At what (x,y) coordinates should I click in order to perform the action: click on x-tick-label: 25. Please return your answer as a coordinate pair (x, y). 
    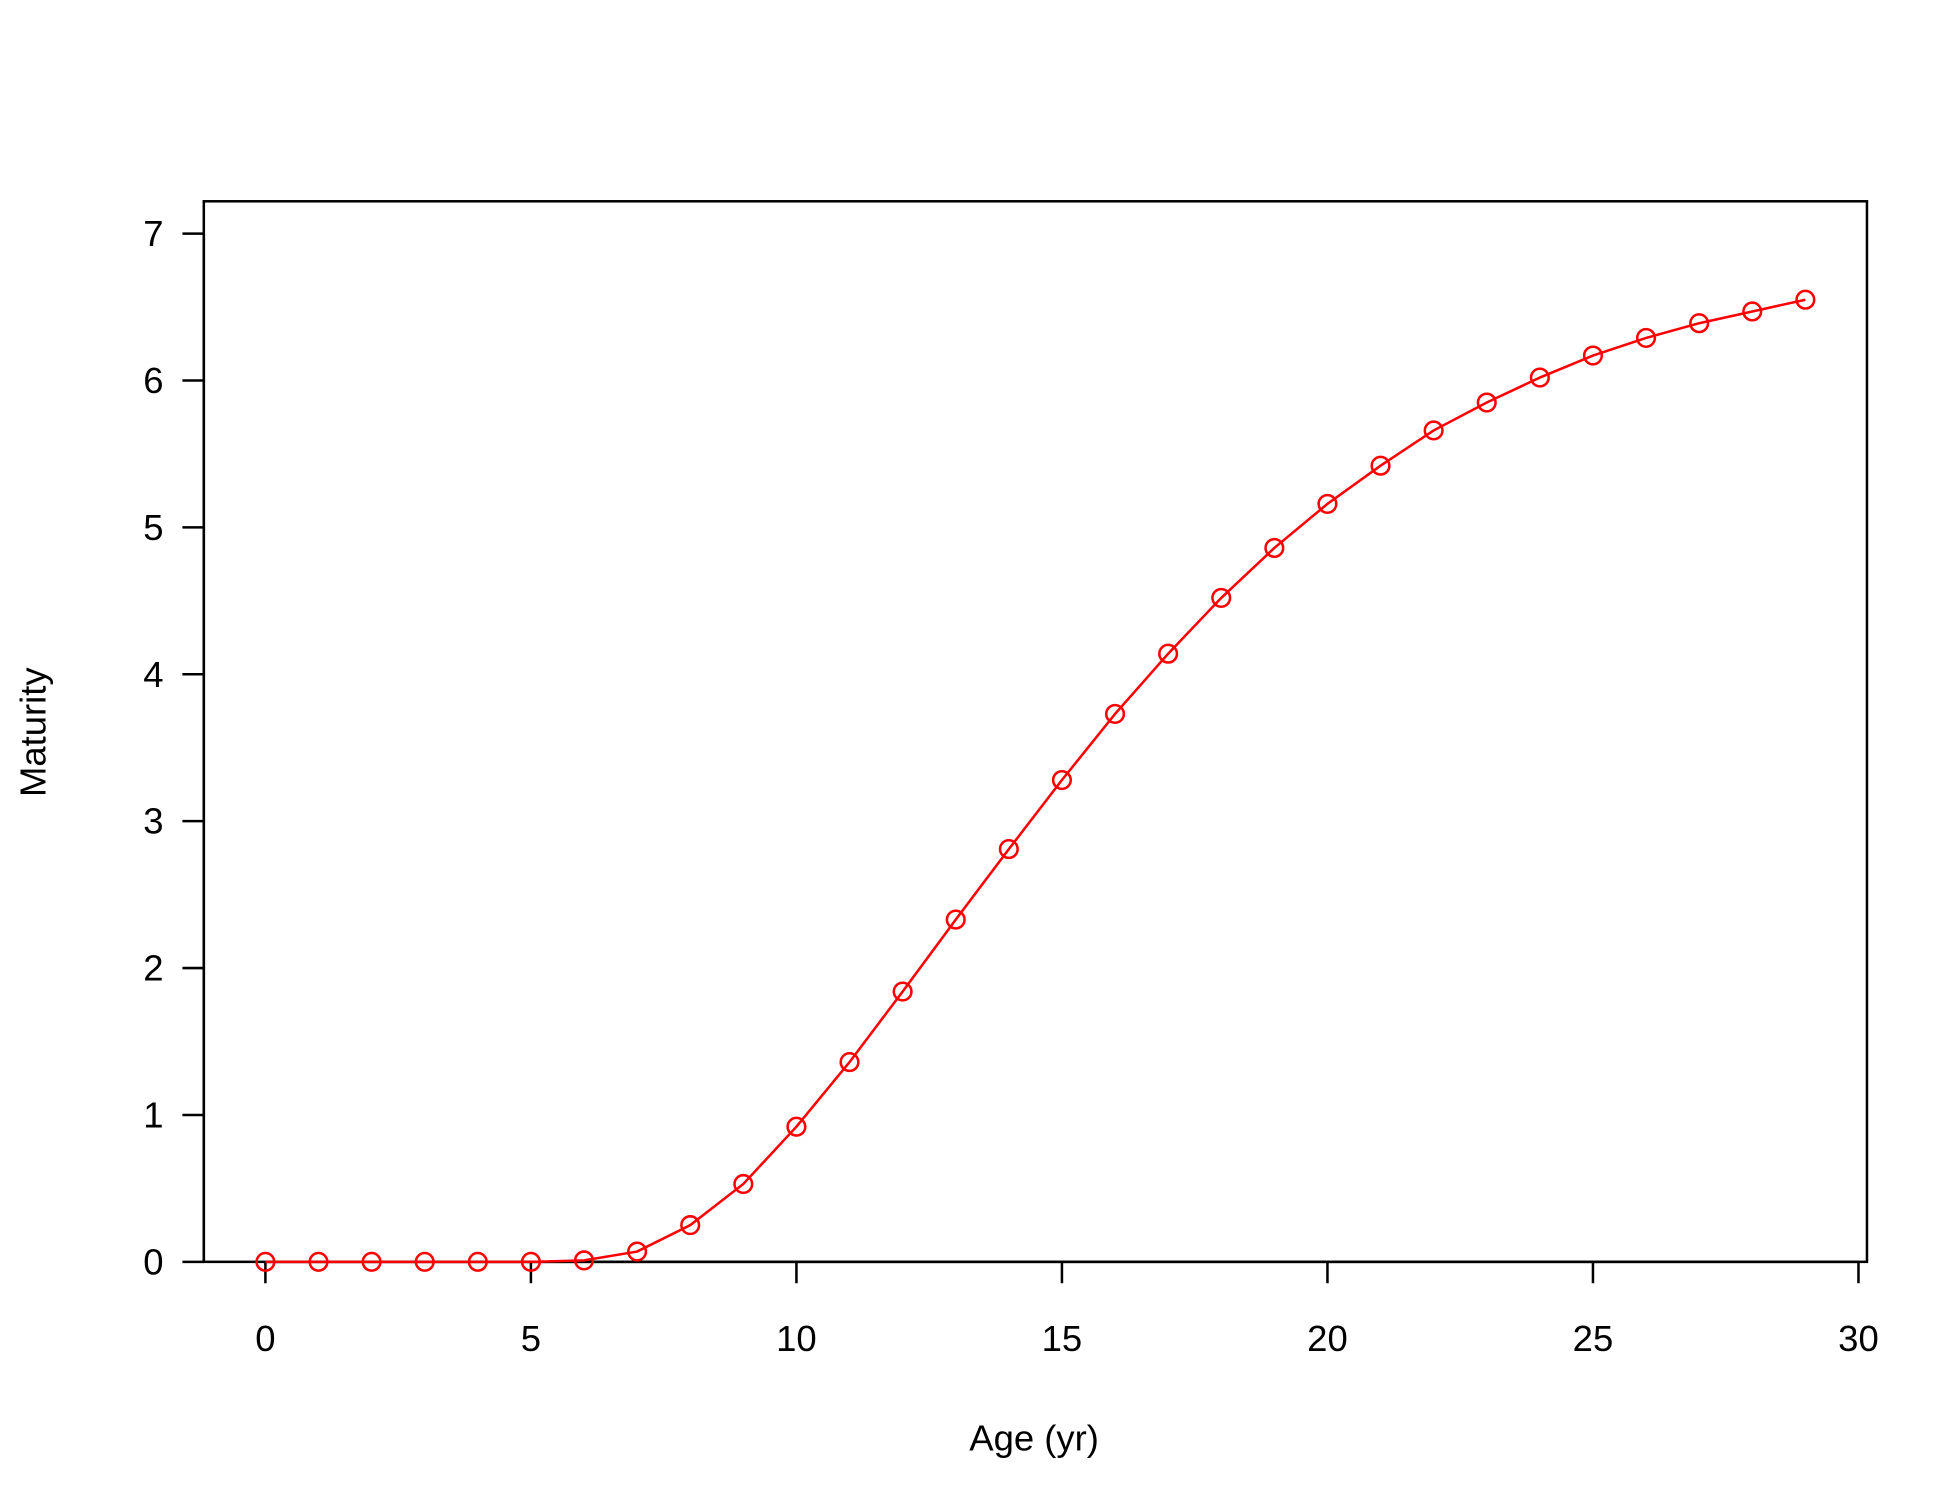
    Looking at the image, I should click on (1593, 1338).